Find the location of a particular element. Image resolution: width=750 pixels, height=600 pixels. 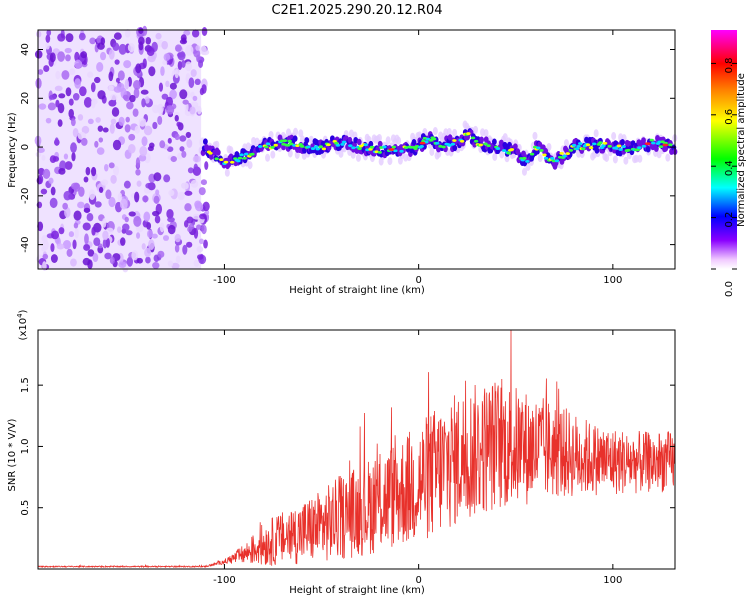

snr-y-label: SNR (10 * V/V) is located at coordinates (12, 454).